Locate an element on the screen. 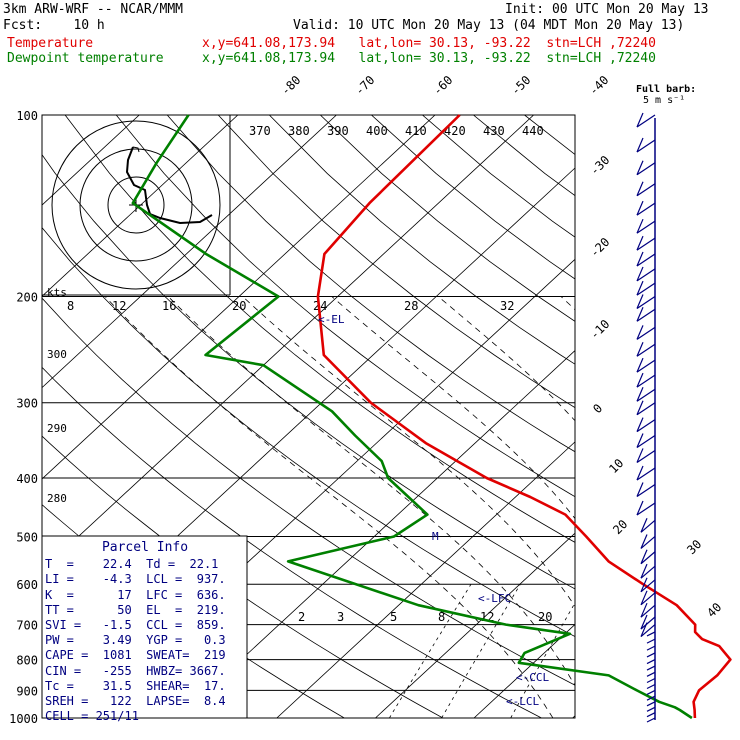 This screenshot has height=740, width=740. hodograph-speed-label: 16 is located at coordinates (169, 306).